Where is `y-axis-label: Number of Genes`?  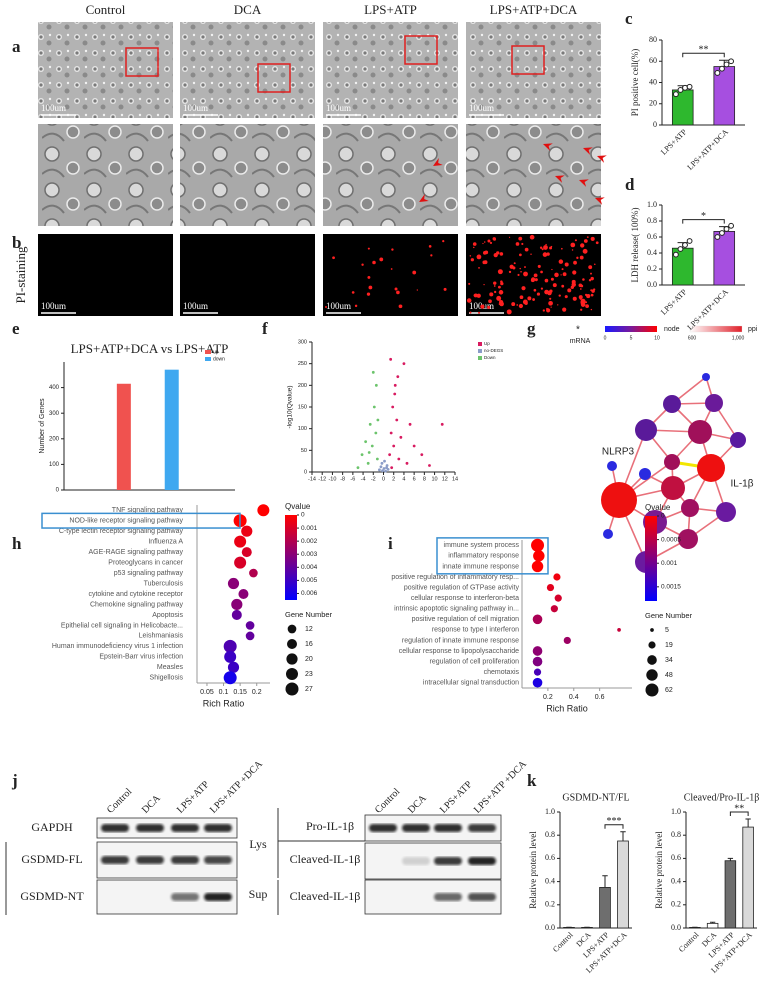 y-axis-label: Number of Genes is located at coordinates (42, 426).